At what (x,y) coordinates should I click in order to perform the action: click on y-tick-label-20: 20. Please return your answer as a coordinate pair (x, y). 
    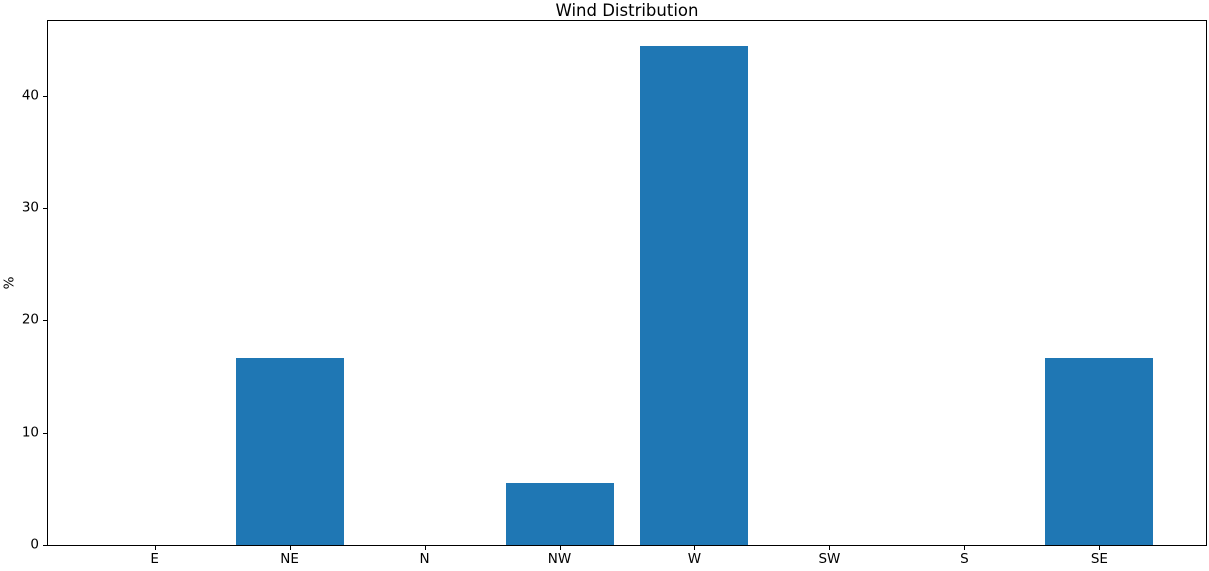
    Looking at the image, I should click on (30, 319).